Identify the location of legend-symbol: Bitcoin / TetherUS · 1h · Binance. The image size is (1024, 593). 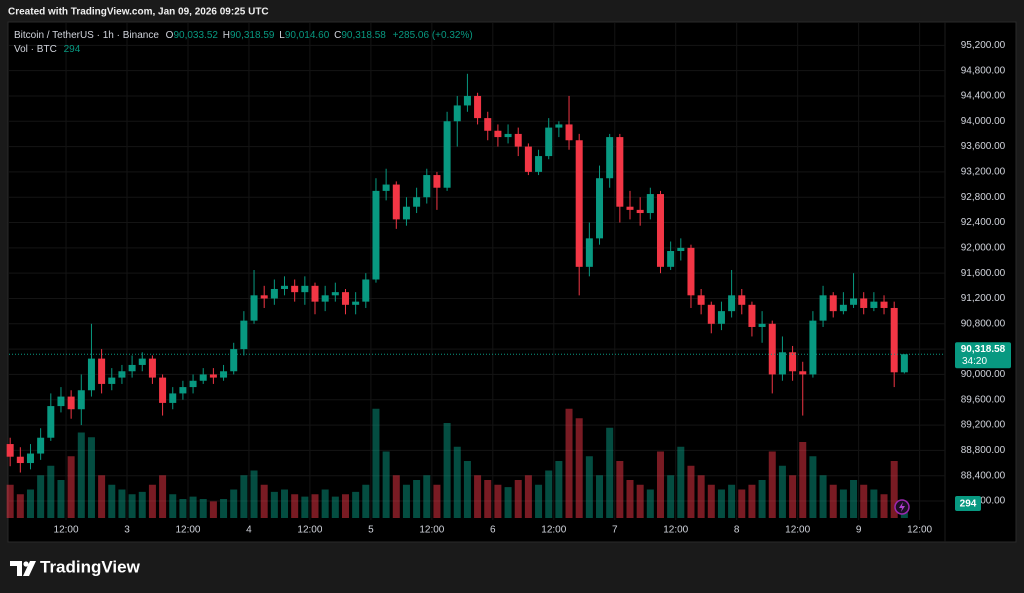
(86, 35).